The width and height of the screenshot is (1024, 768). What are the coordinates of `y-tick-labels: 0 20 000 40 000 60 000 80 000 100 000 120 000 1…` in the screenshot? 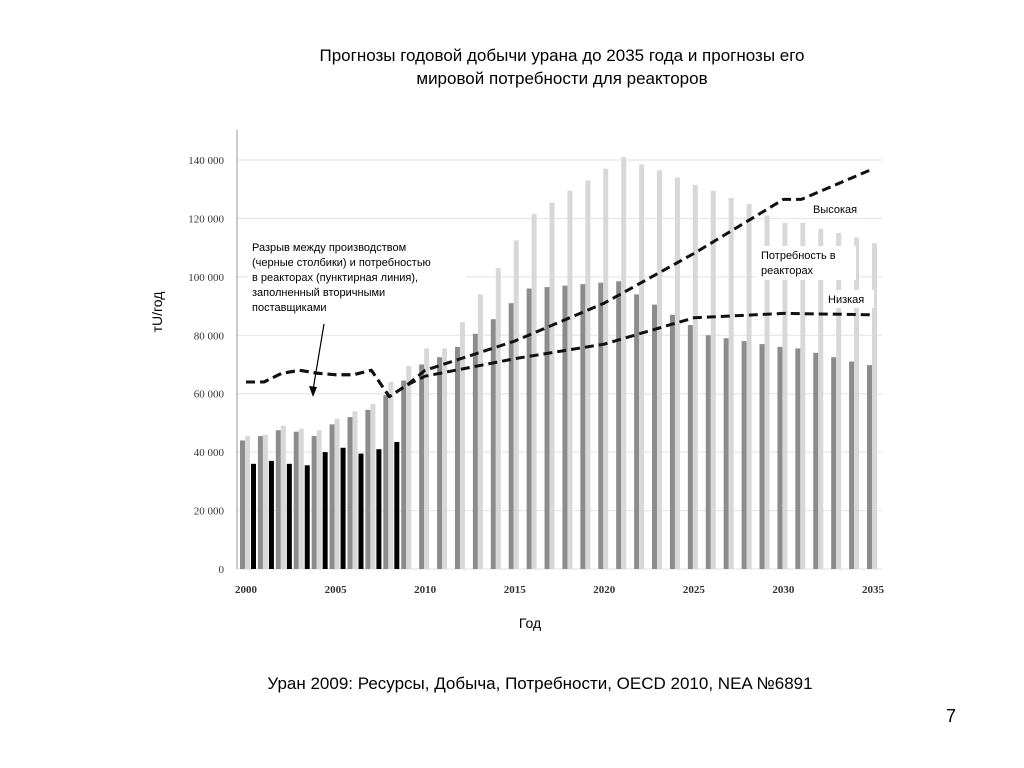 It's located at (206, 365).